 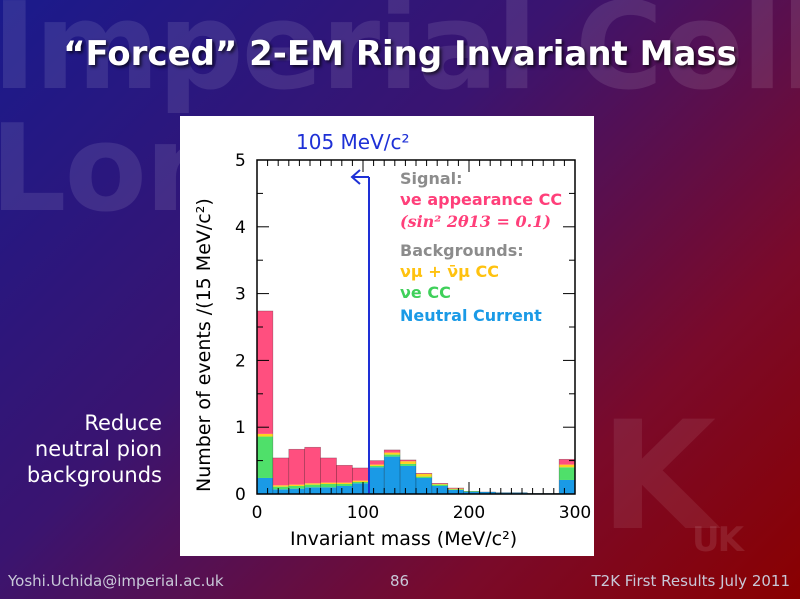 I want to click on x-axis-title: Invariant mass (MeV/c²), so click(x=403, y=539).